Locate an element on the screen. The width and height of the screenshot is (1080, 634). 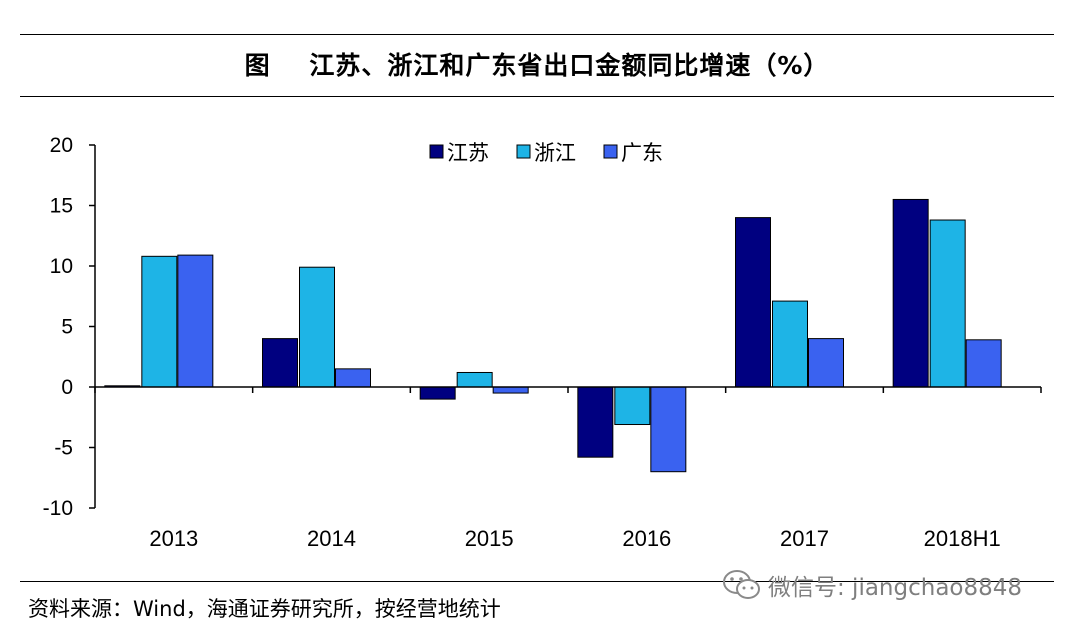
bar-guangdong-2018H1 is located at coordinates (983, 363).